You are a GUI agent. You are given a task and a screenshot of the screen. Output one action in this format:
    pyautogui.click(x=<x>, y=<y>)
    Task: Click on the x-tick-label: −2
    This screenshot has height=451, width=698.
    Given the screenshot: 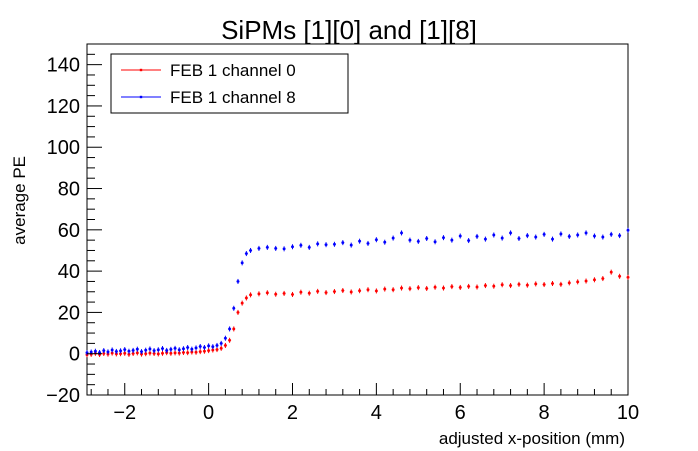 What is the action you would take?
    pyautogui.click(x=124, y=413)
    